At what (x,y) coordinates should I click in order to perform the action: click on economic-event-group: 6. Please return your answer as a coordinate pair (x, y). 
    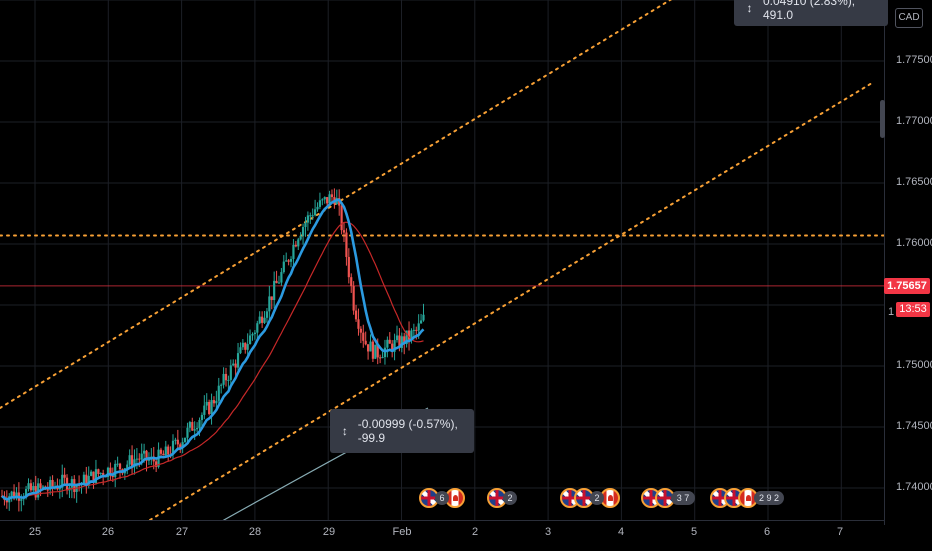
    Looking at the image, I should click on (442, 498).